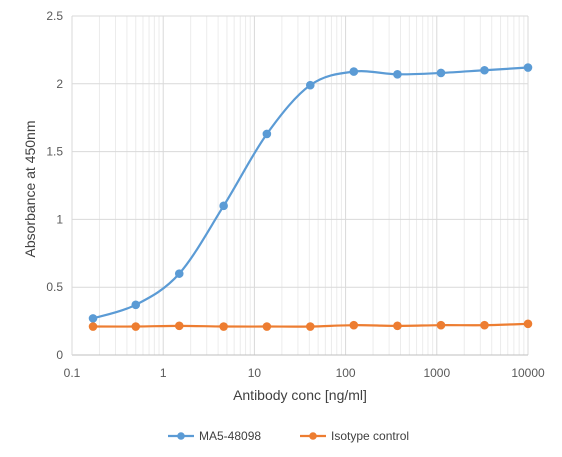  Describe the element at coordinates (300, 395) in the screenshot. I see `x-axis-title: Antibody conc [ng/ml]` at that location.